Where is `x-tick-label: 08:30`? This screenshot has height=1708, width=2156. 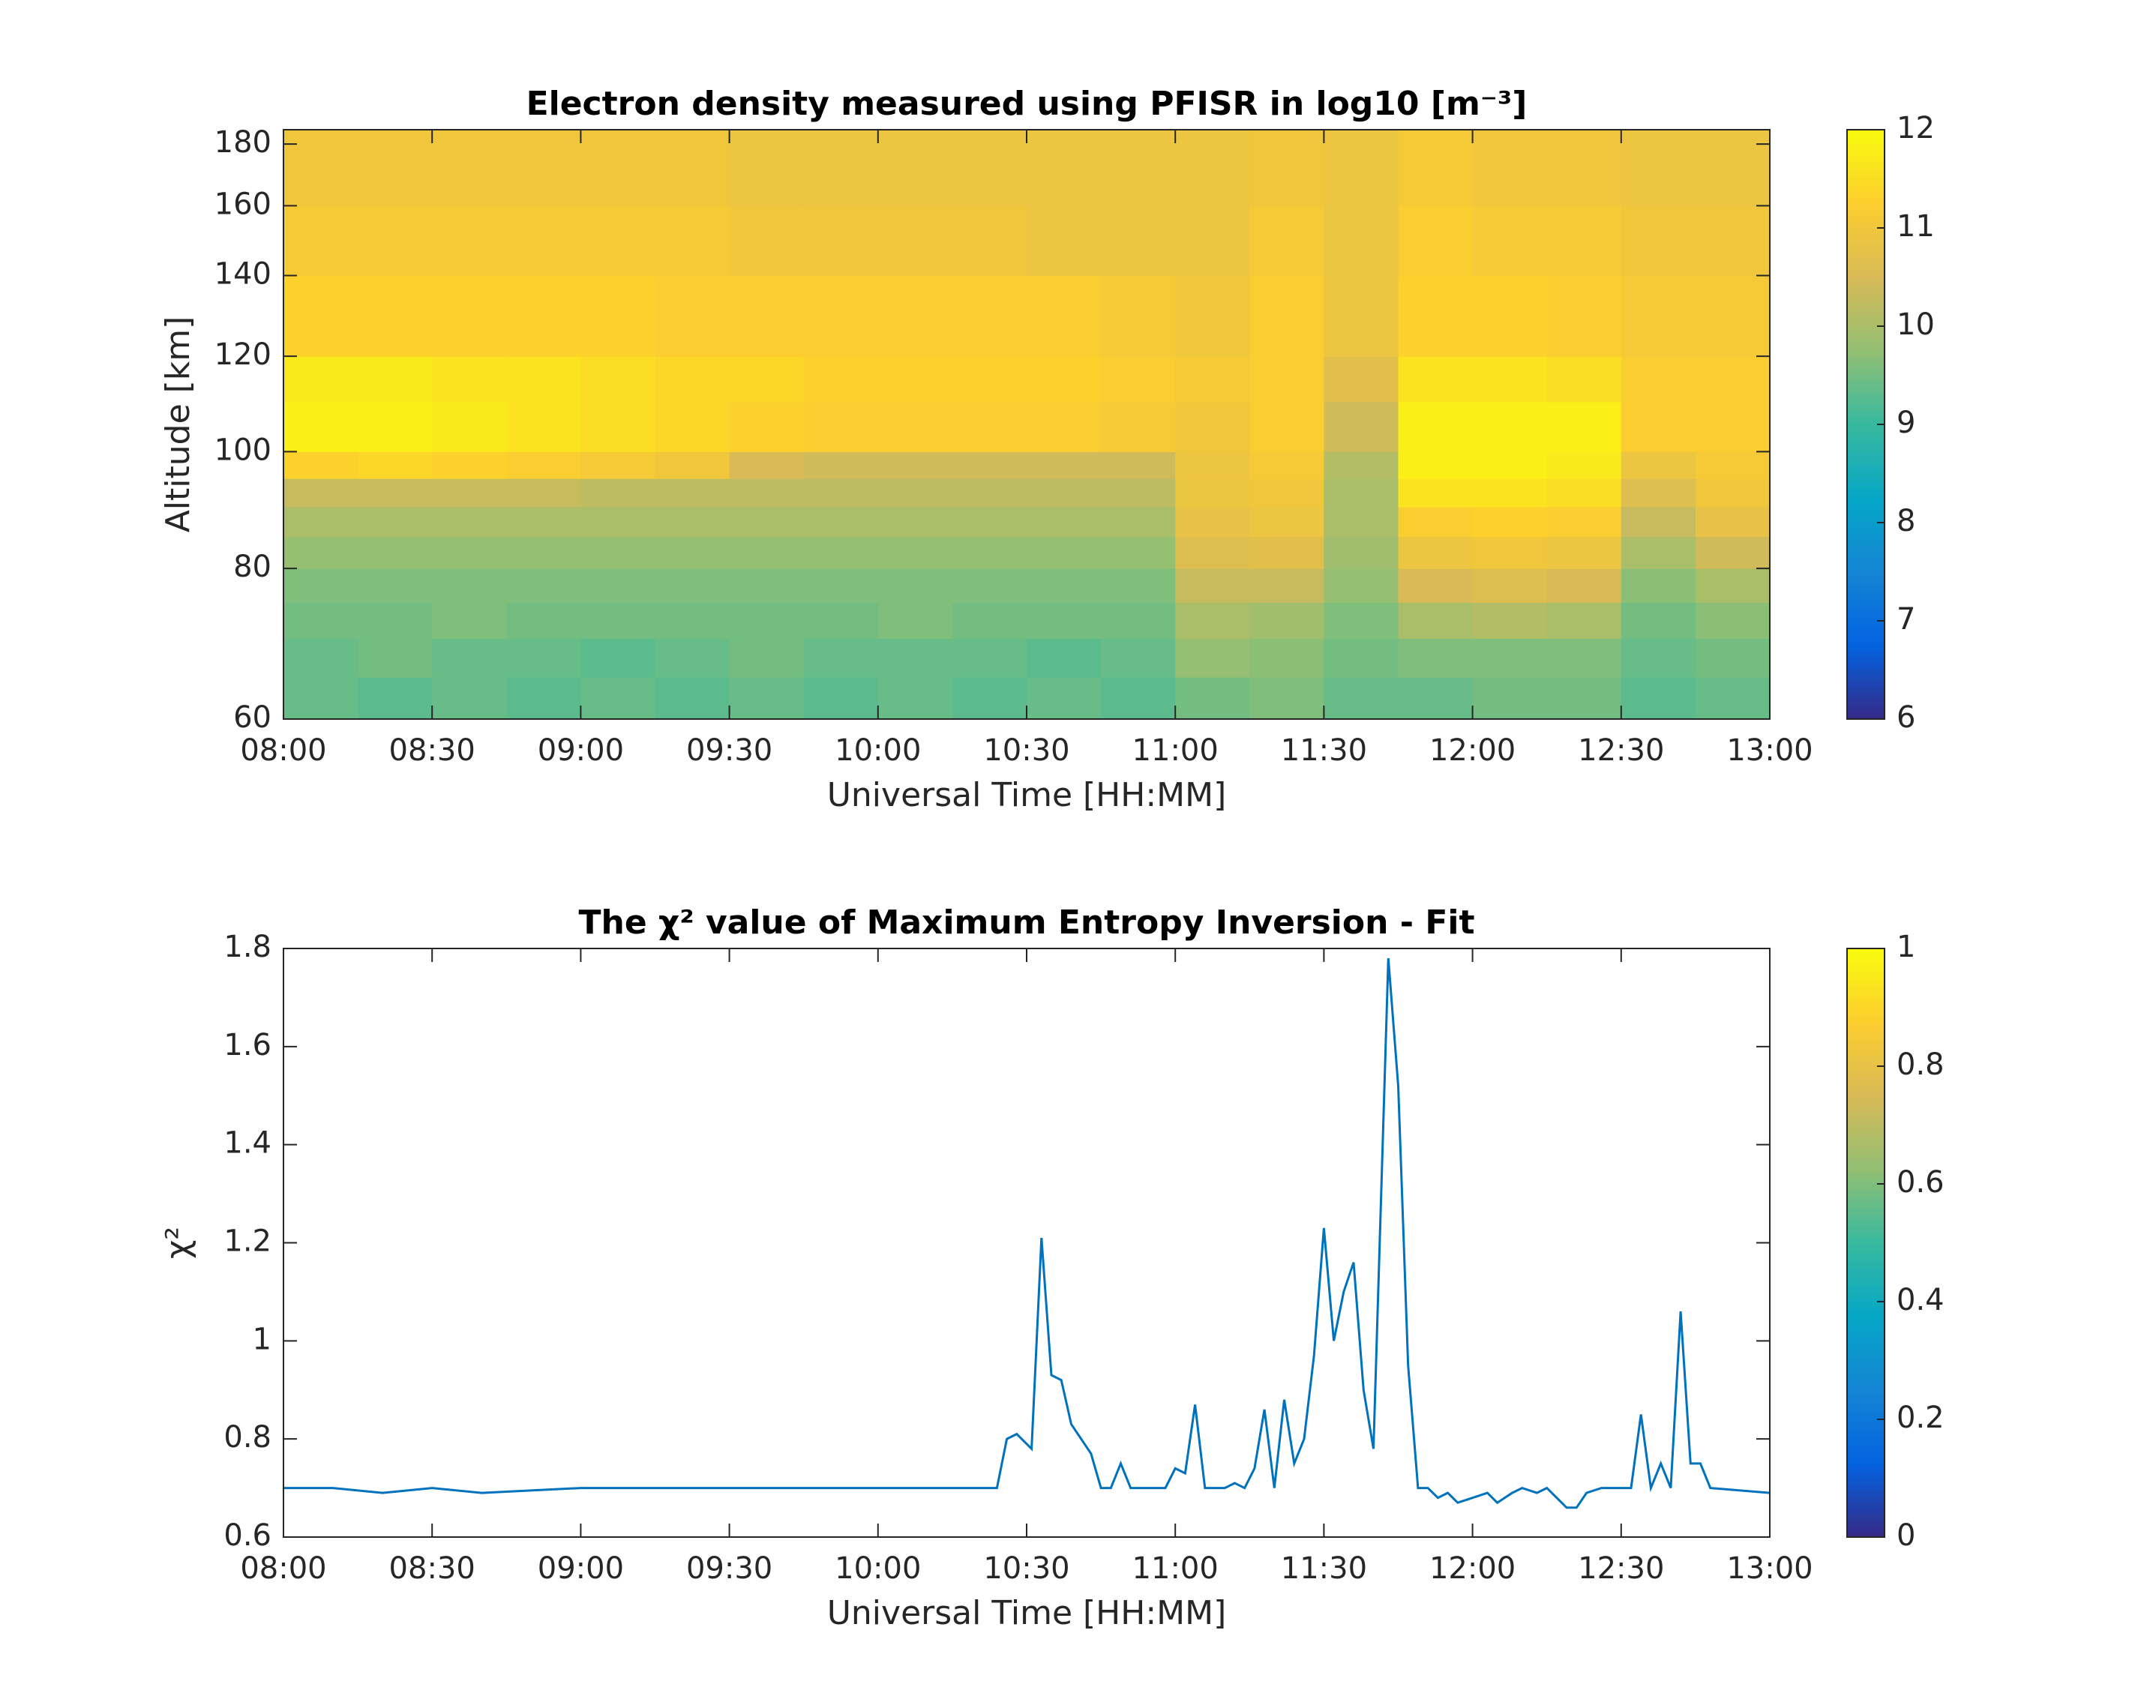 x-tick-label: 08:30 is located at coordinates (432, 751).